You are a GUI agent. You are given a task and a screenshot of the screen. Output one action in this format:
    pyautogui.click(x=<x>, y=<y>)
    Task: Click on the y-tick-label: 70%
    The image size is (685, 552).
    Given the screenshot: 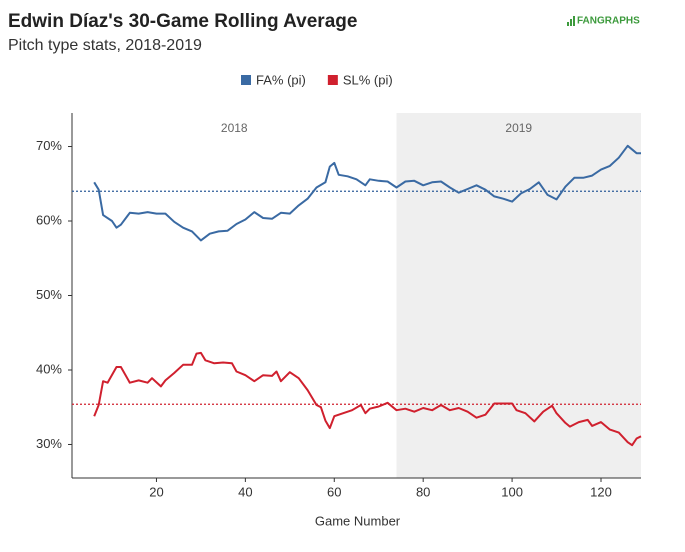 What is the action you would take?
    pyautogui.click(x=49, y=145)
    